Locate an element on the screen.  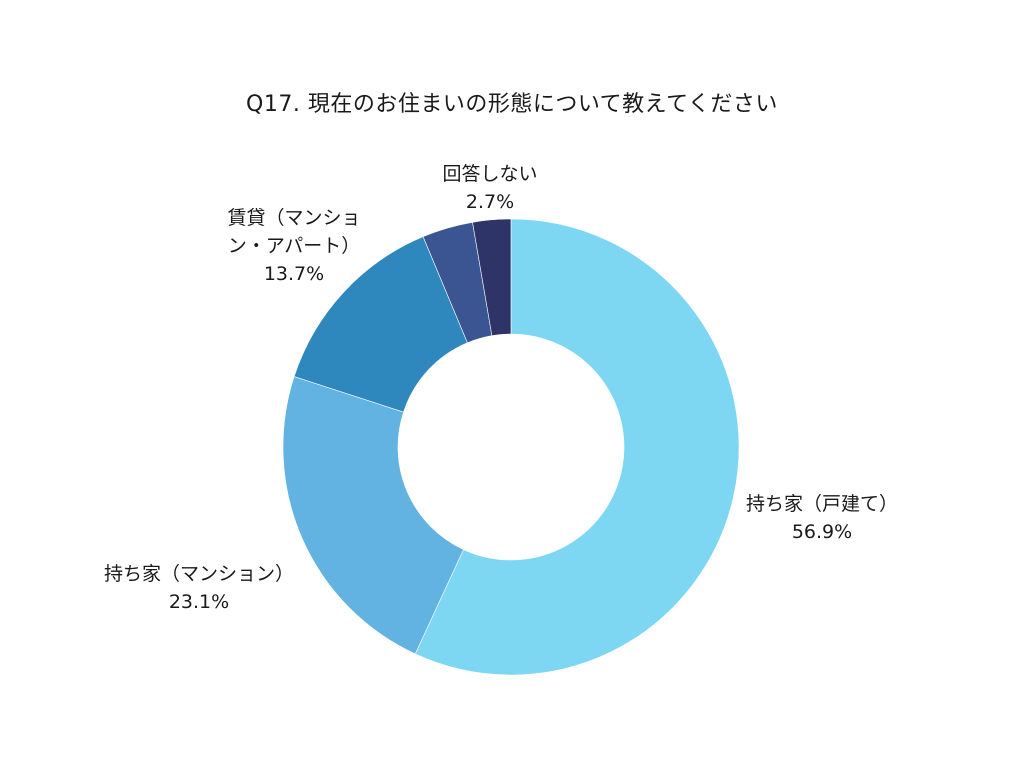
slice-label-value: 23.1% is located at coordinates (199, 602).